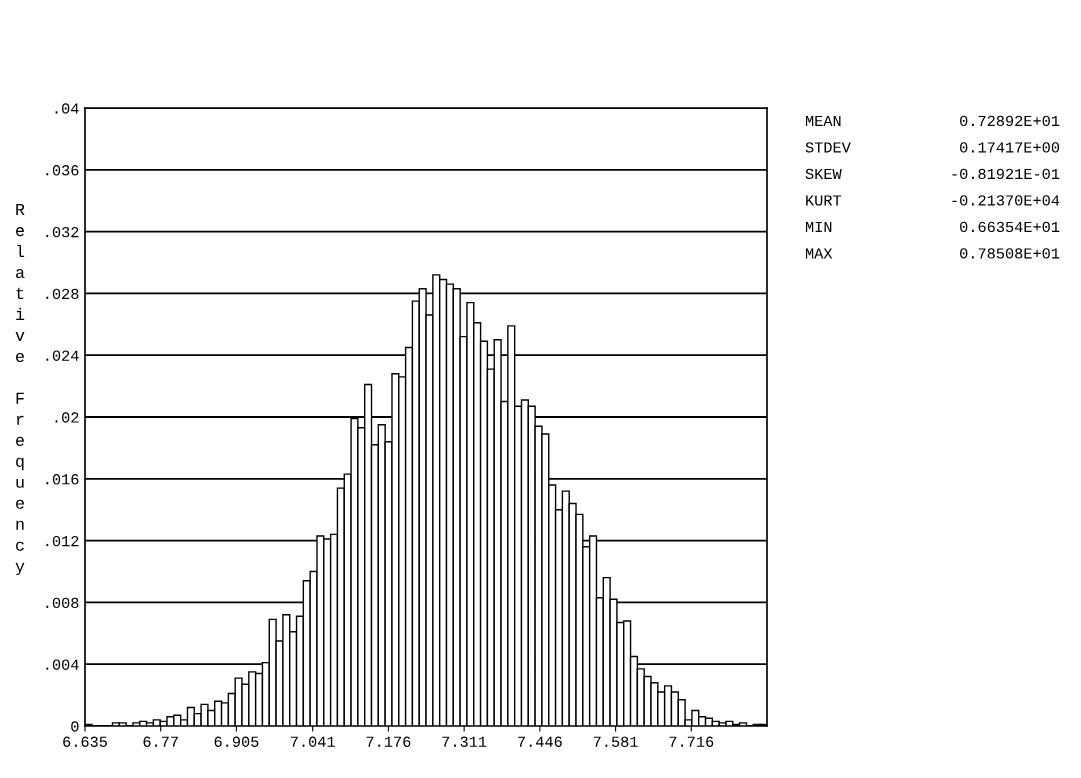  Describe the element at coordinates (20, 390) in the screenshot. I see `text: Relative Frequency` at that location.